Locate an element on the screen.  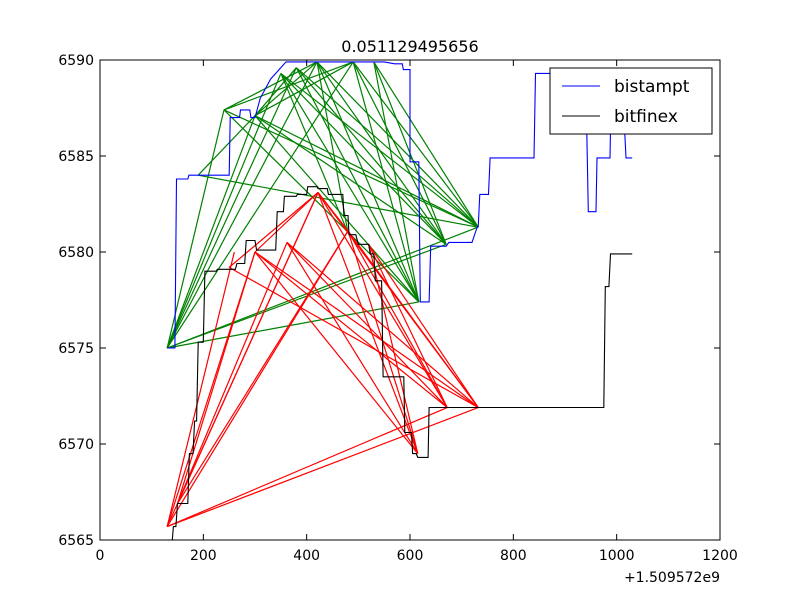
y-tick-label: 6580 is located at coordinates (76, 253).